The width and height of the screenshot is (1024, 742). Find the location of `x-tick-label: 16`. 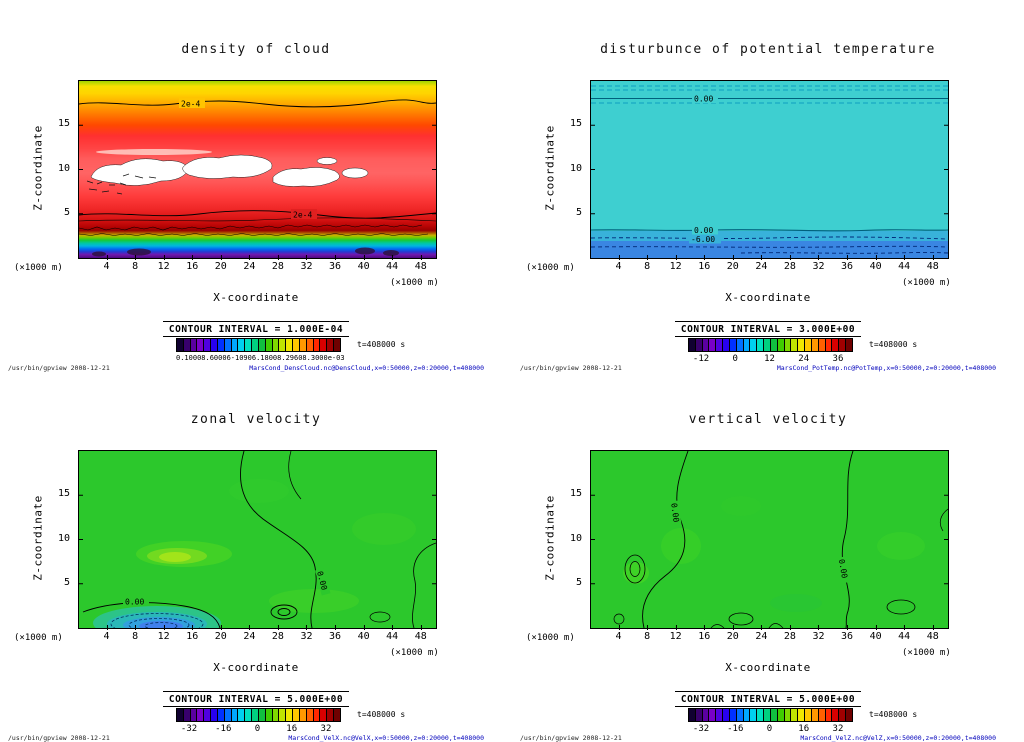

x-tick-label: 16 is located at coordinates (192, 263).